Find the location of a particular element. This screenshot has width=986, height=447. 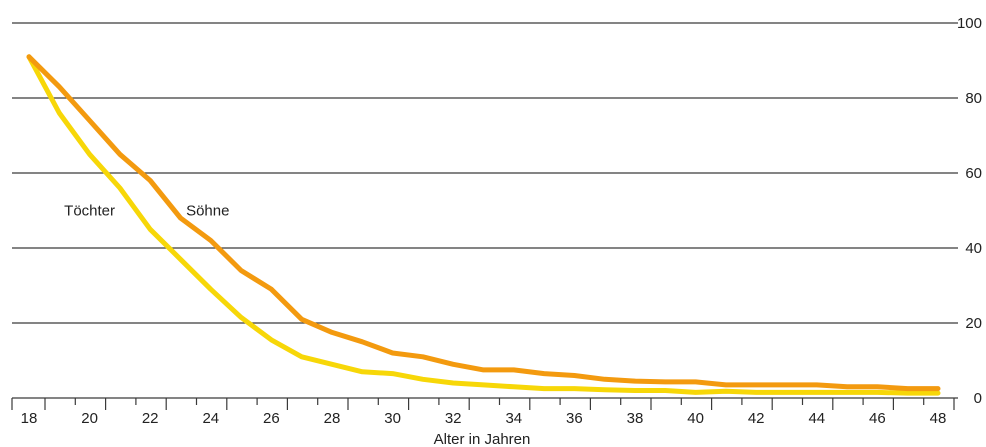

x-tick-label: 34 is located at coordinates (513, 418).